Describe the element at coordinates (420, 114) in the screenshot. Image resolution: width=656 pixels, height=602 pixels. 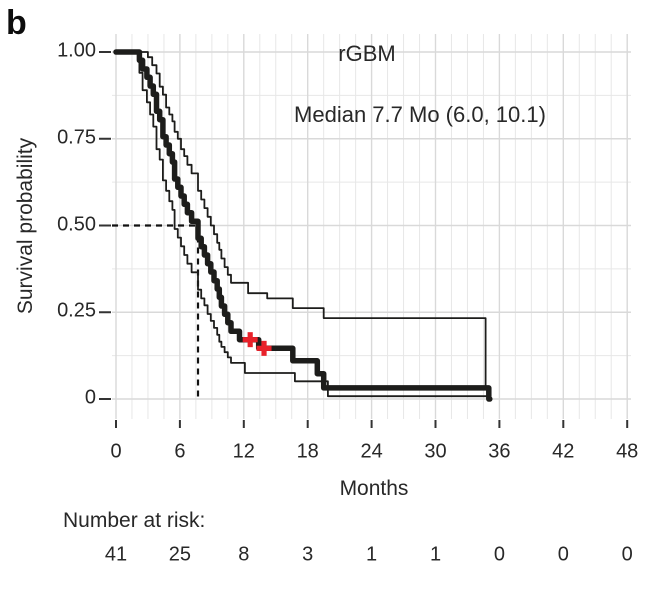
I see `median-annotation: Median 7.7 Mo (6.0, 10.1)` at that location.